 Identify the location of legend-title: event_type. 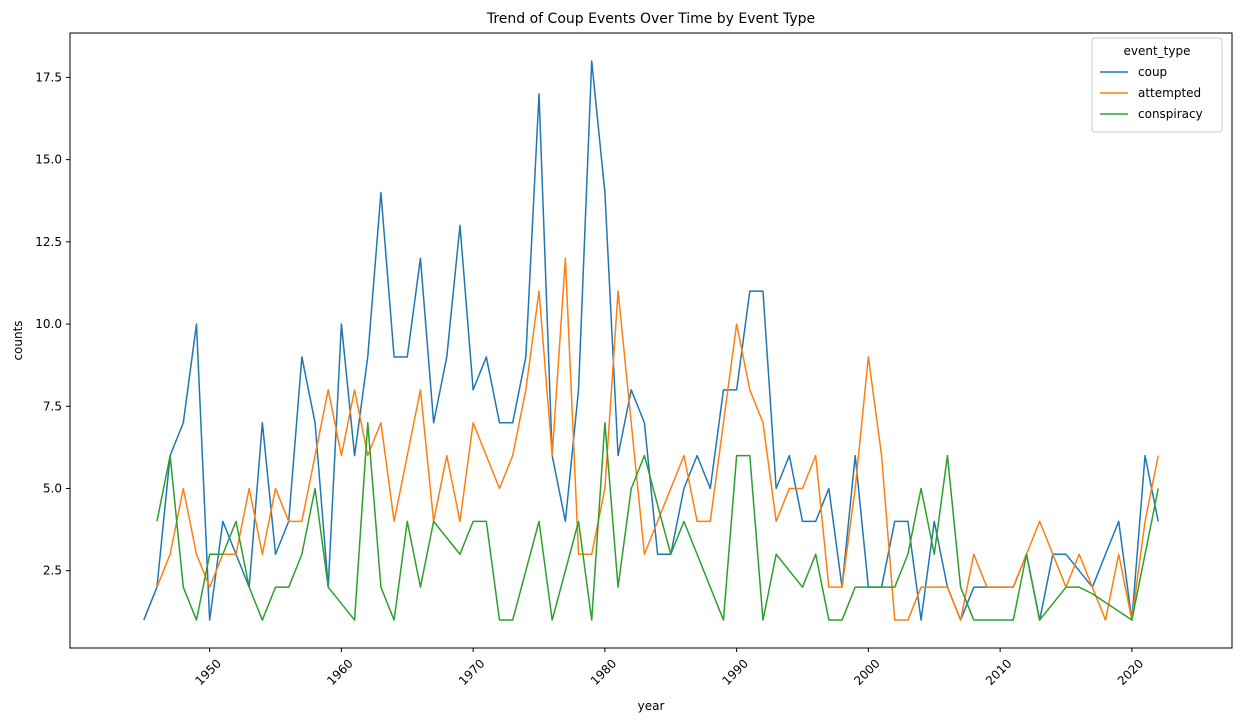
(1157, 51).